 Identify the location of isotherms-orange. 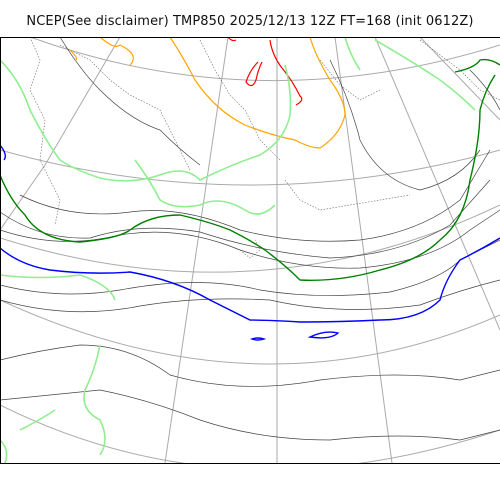
(207, 93).